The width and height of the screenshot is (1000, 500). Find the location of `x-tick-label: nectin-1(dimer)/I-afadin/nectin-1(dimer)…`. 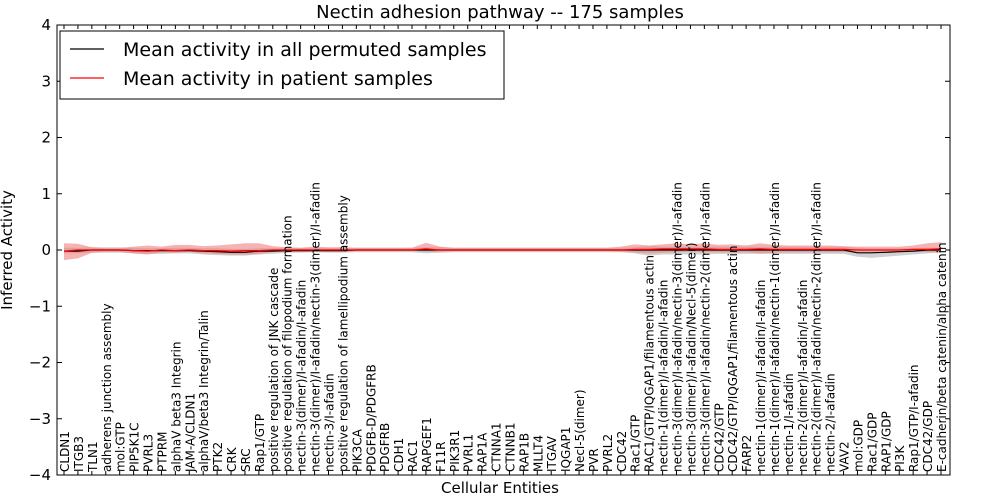

x-tick-label: nectin-1(dimer)/I-afadin/nectin-1(dimer)… is located at coordinates (775, 327).